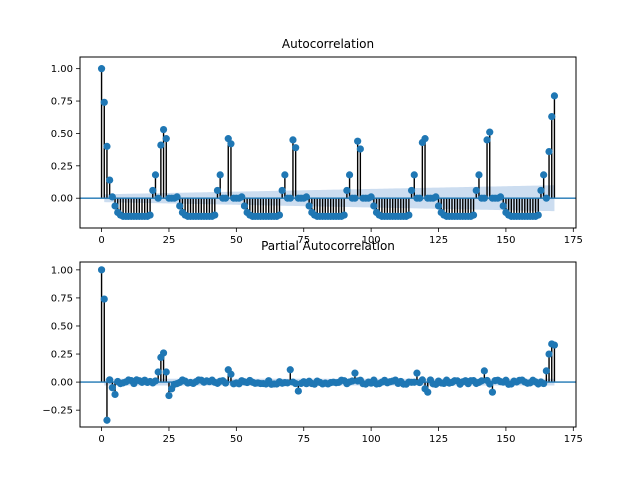 The width and height of the screenshot is (640, 484). I want to click on pacf-y-tick-label: 1.00, so click(62, 270).